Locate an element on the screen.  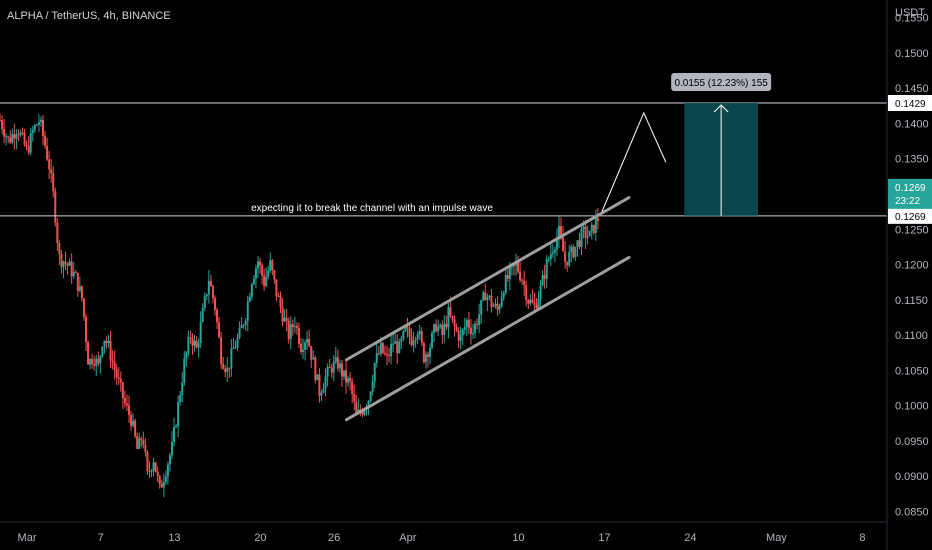
time-tick-label: 24 is located at coordinates (690, 538).